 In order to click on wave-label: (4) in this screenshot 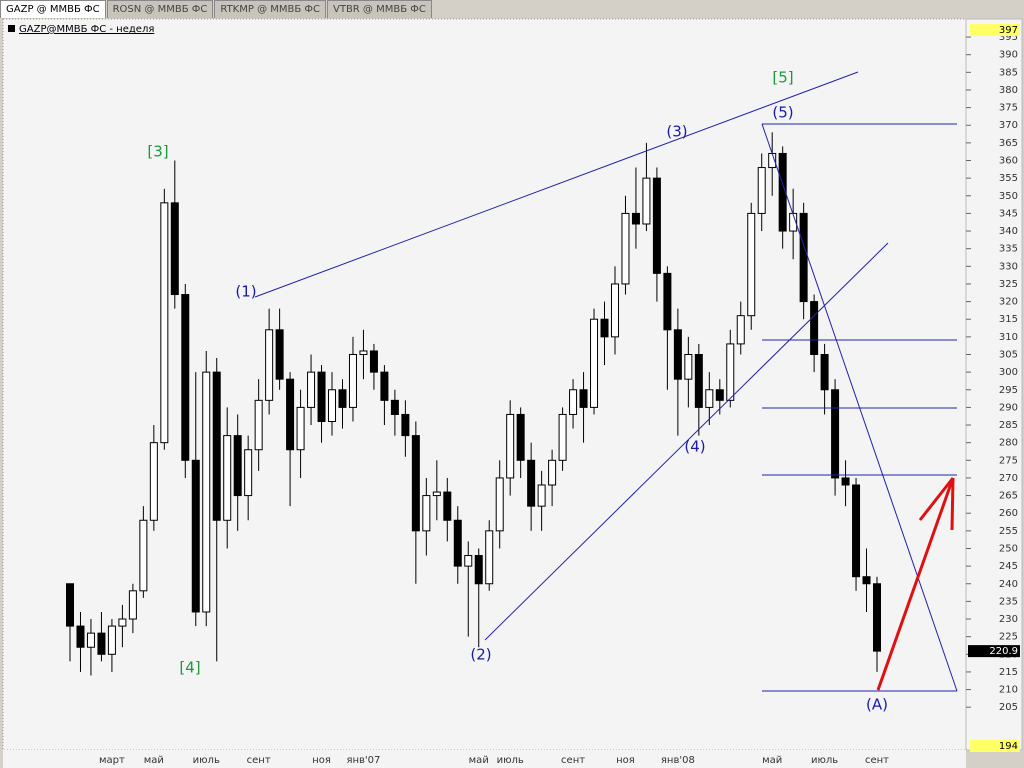, I will do `click(694, 447)`.